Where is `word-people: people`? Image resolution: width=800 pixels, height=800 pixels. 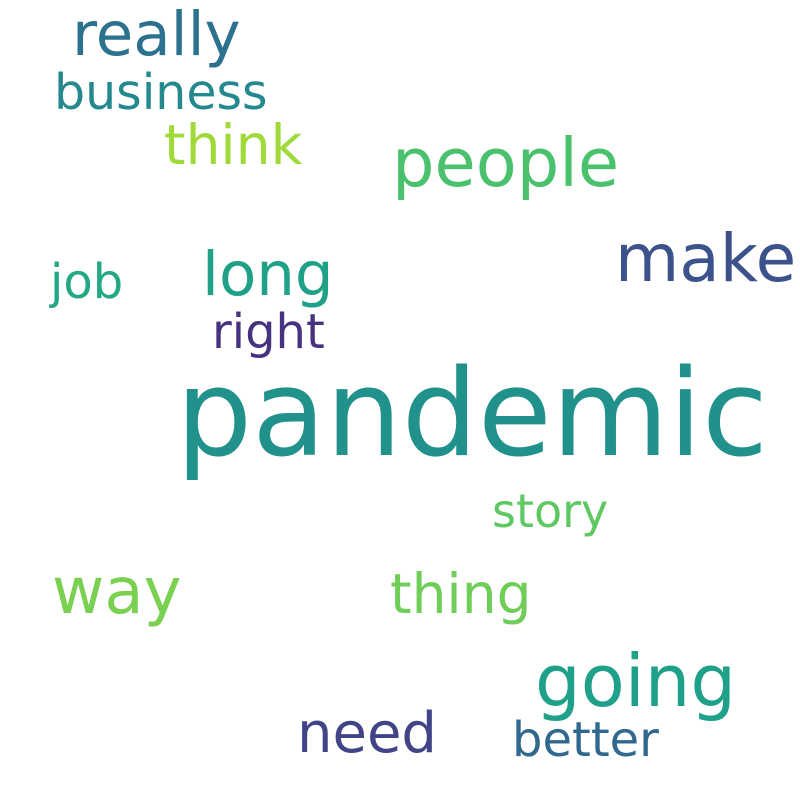 word-people: people is located at coordinates (506, 163).